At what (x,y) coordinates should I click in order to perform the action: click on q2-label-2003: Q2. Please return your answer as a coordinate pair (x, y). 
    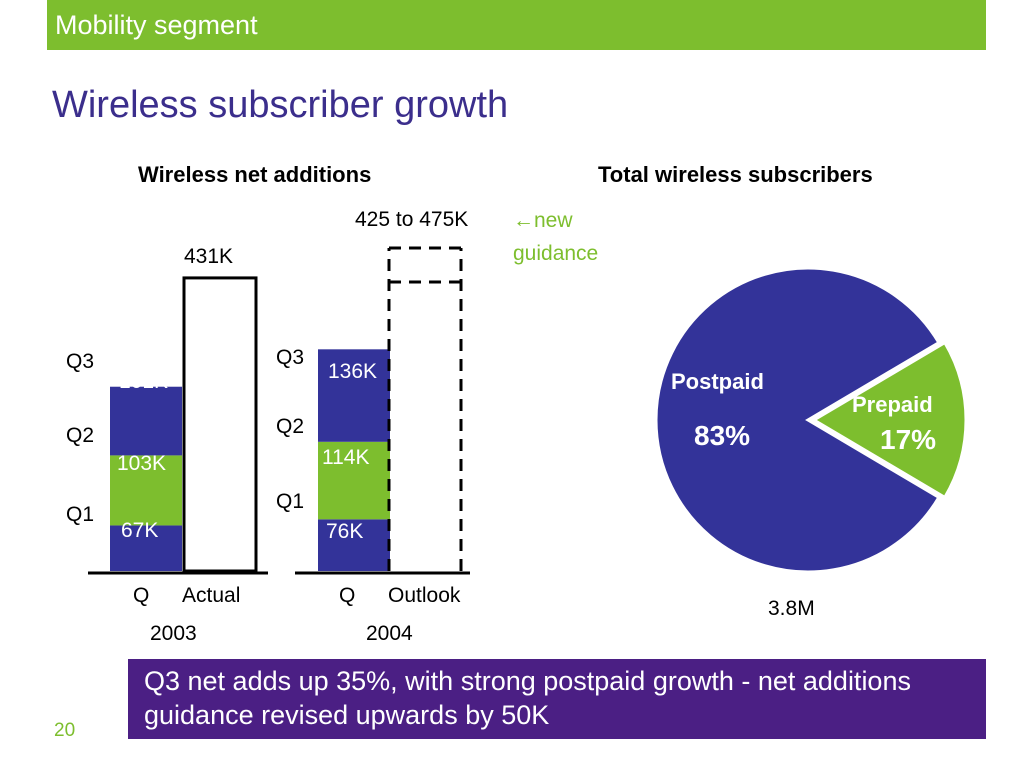
    Looking at the image, I should click on (80, 435).